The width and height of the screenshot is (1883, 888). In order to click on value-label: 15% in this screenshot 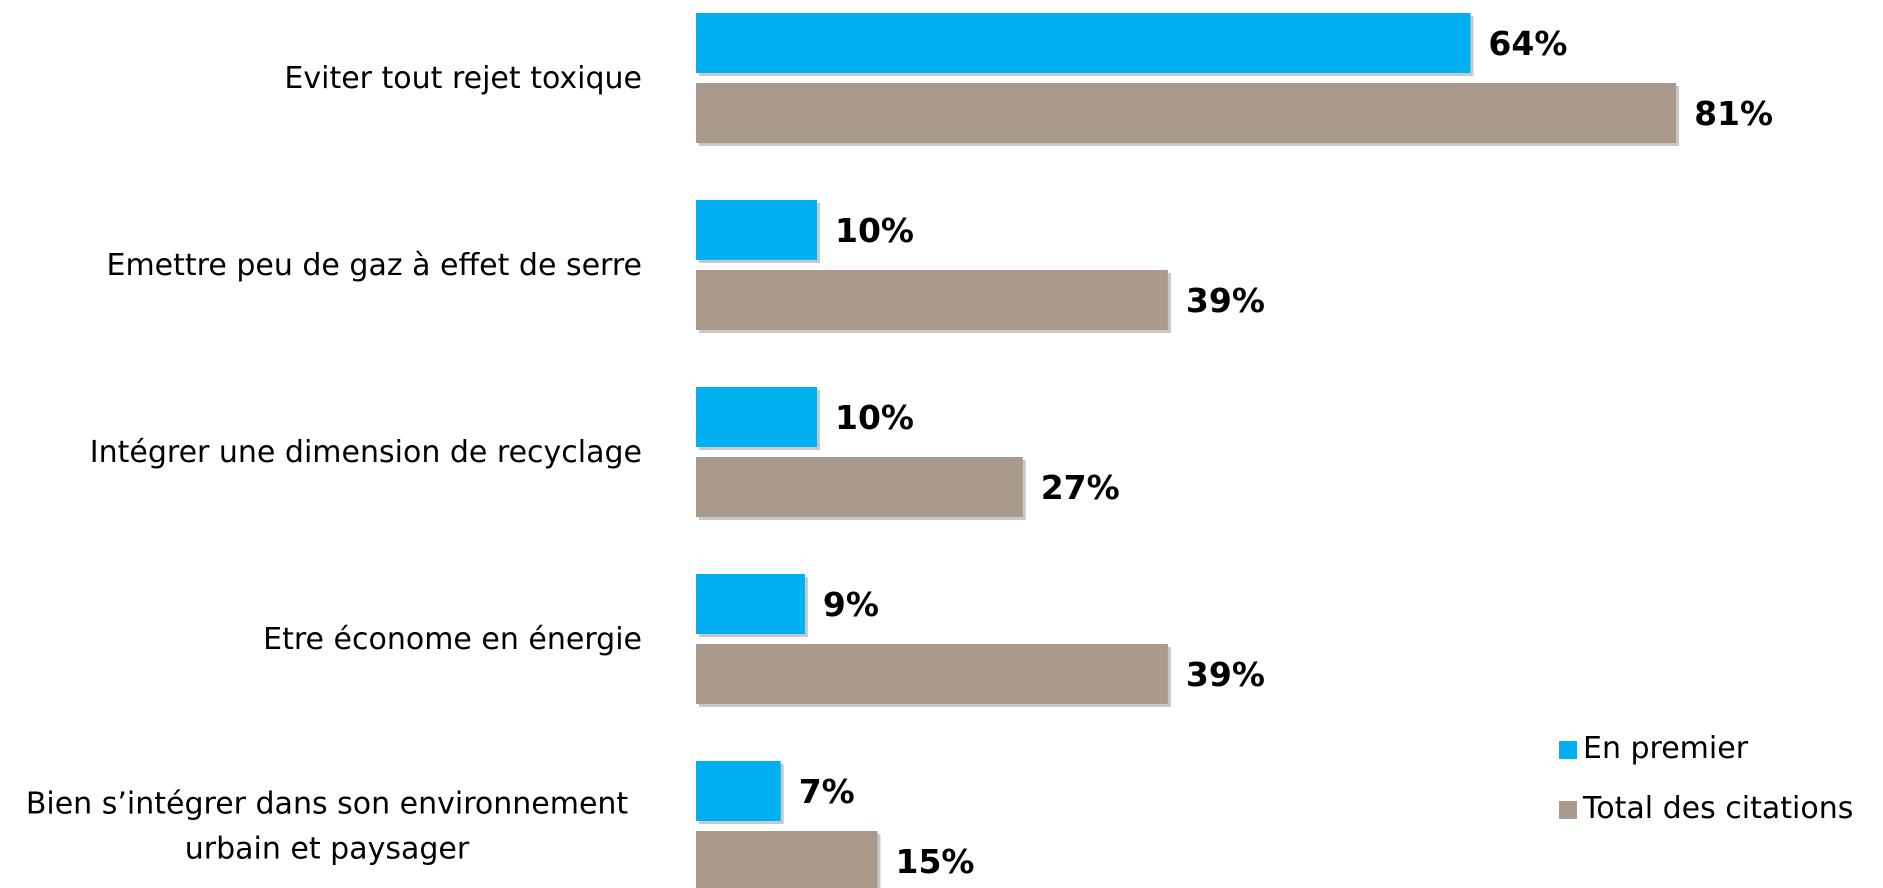, I will do `click(935, 861)`.